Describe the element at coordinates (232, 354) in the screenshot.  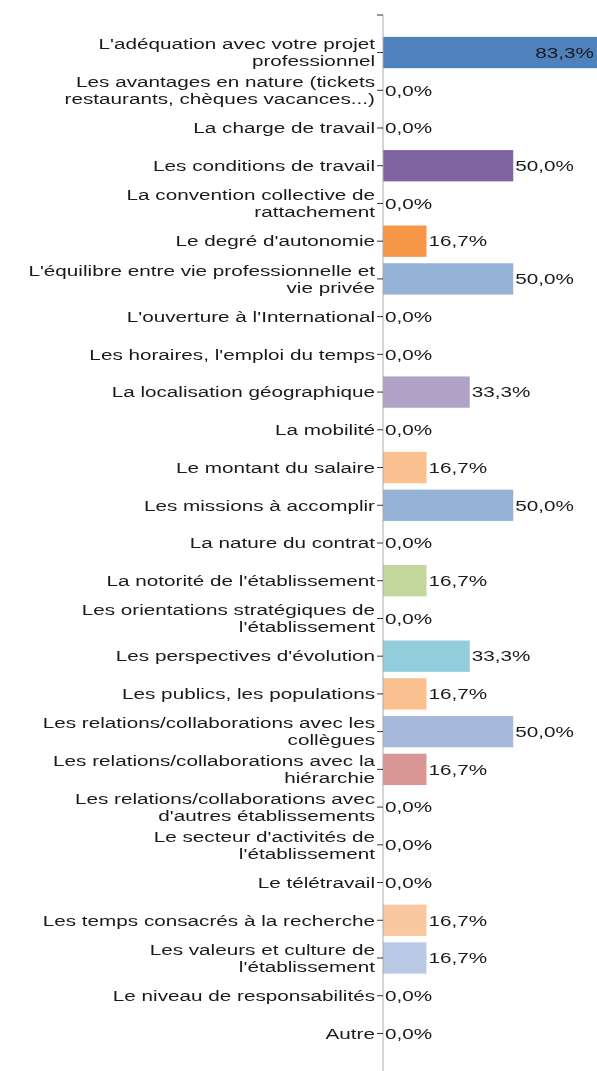
I see `y-tick-label: Les horaires, l'emploi du temps` at that location.